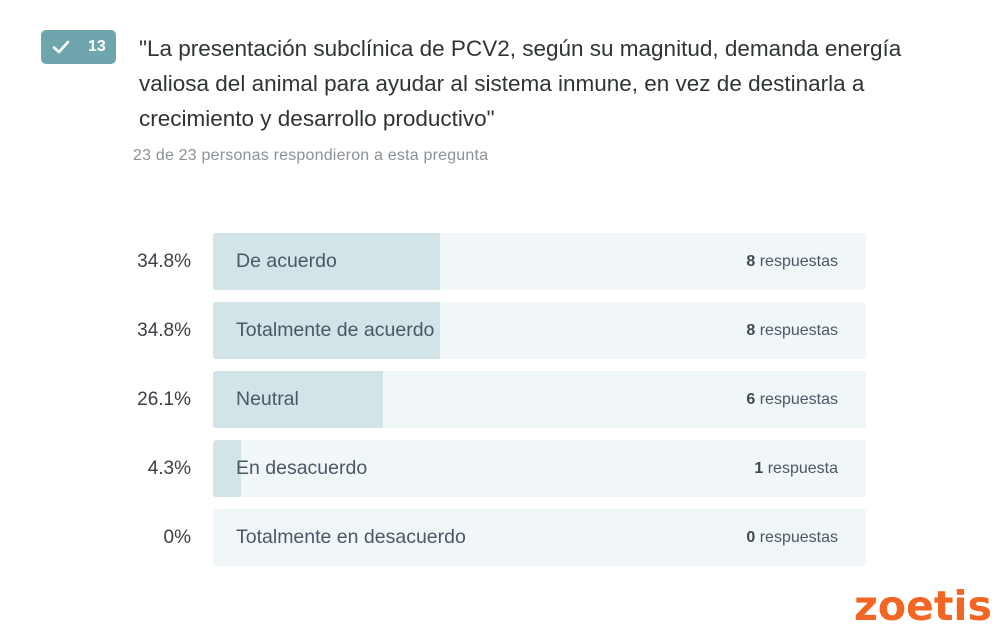 The width and height of the screenshot is (1000, 643). Describe the element at coordinates (177, 537) in the screenshot. I see `percent-label: 0%` at that location.